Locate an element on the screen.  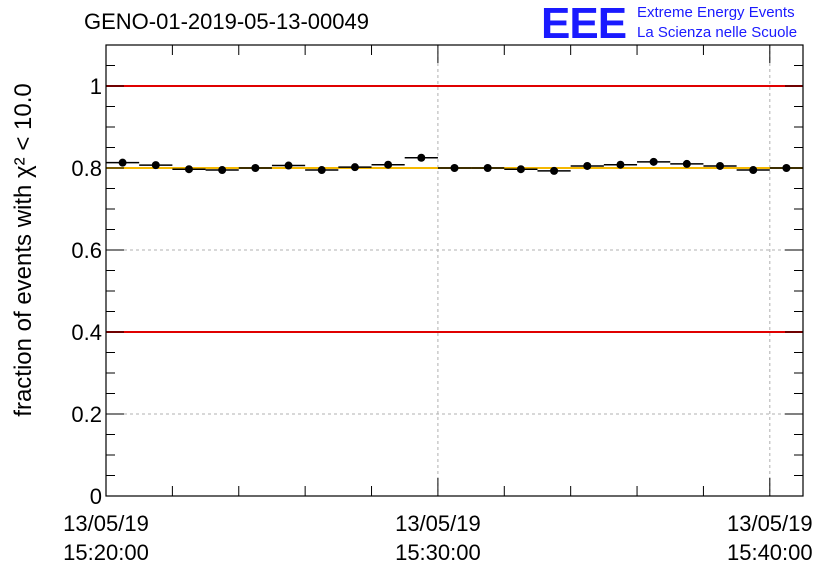
chart-title: GENO-01-2019-05-13-00049 is located at coordinates (226, 21).